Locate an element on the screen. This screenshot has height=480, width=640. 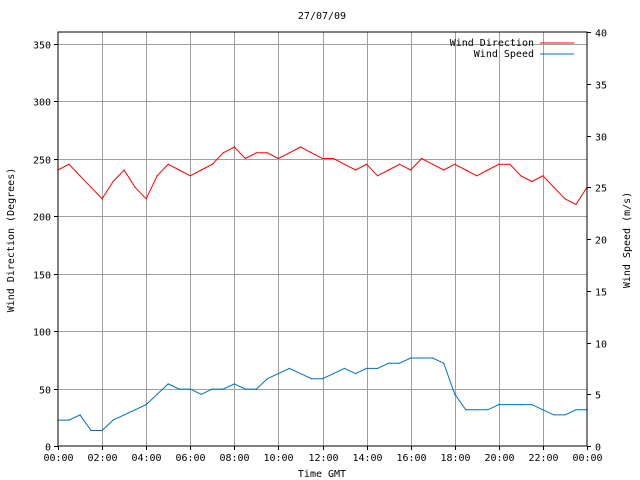
series-line-wind-speed is located at coordinates (322, 394).